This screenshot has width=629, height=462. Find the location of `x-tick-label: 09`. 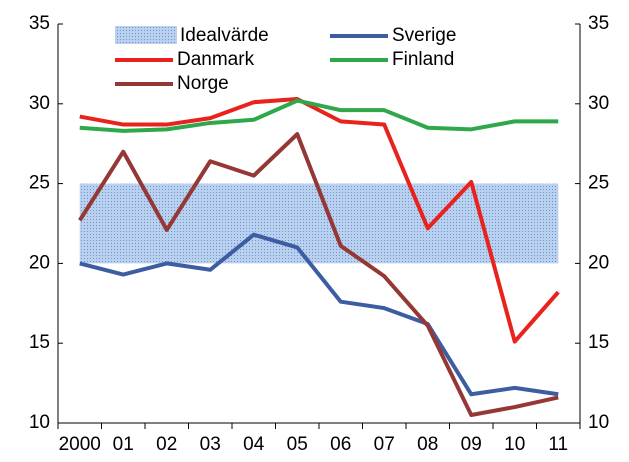

x-tick-label: 09 is located at coordinates (471, 444).